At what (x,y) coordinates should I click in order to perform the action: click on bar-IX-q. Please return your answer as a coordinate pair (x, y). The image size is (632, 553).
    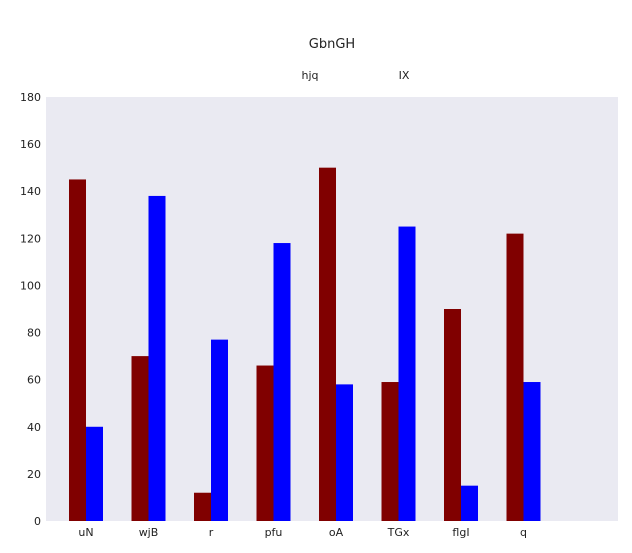
    Looking at the image, I should click on (532, 451).